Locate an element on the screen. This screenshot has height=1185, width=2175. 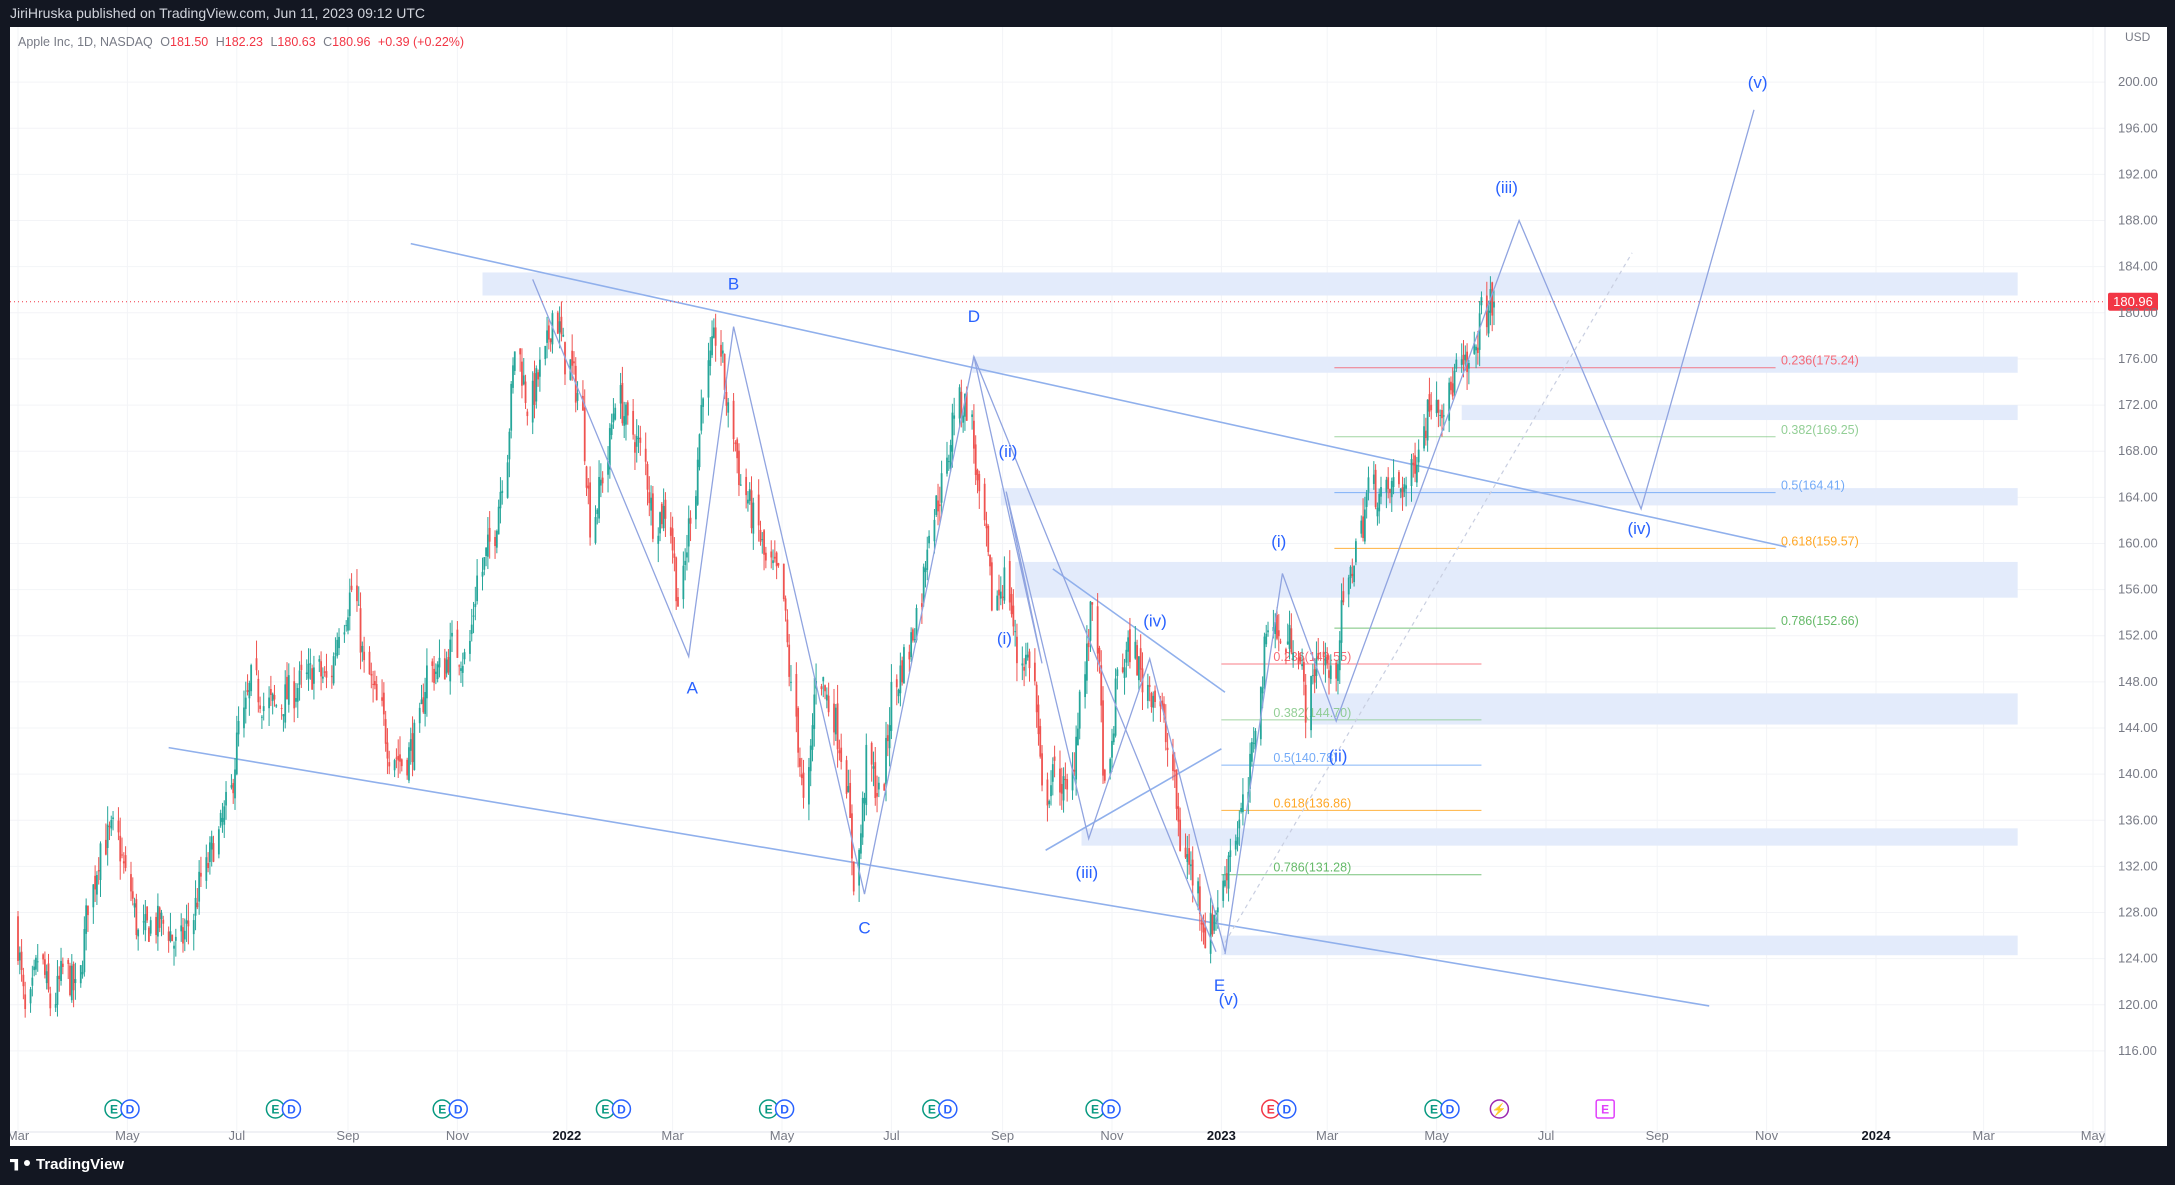
low-value: 180.63 is located at coordinates (296, 42).